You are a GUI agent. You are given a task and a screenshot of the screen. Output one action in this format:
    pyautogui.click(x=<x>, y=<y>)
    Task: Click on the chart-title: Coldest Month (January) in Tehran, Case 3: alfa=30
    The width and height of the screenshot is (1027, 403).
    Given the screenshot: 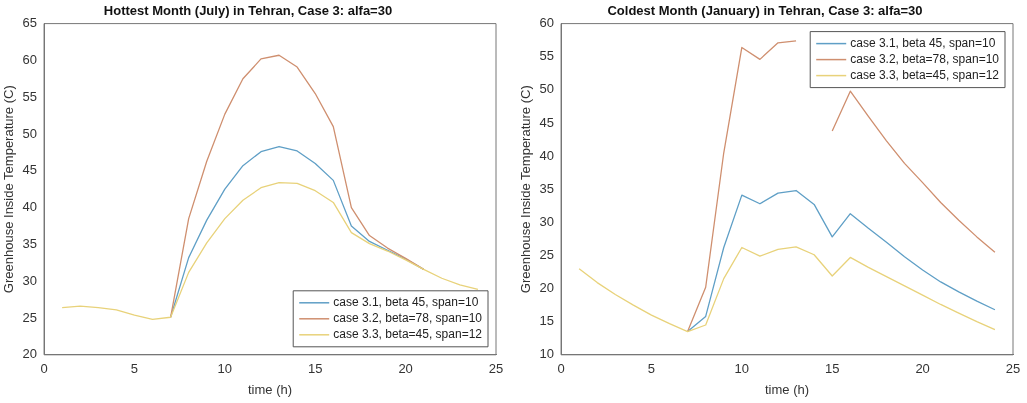 What is the action you would take?
    pyautogui.click(x=765, y=11)
    